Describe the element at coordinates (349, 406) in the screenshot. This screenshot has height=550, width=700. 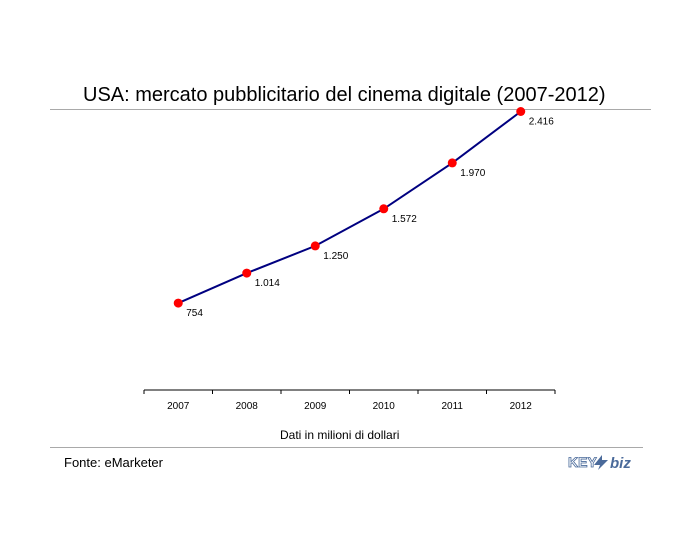
I see `x-axis-tick-labels: 2007 2008 2009 2010 2011 2012` at that location.